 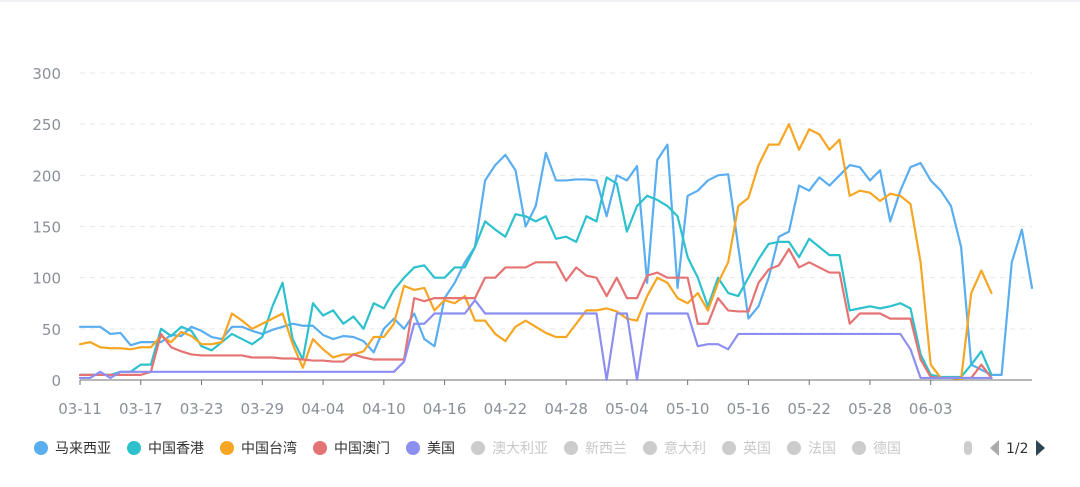 I want to click on legend-label: 法国, so click(x=822, y=449).